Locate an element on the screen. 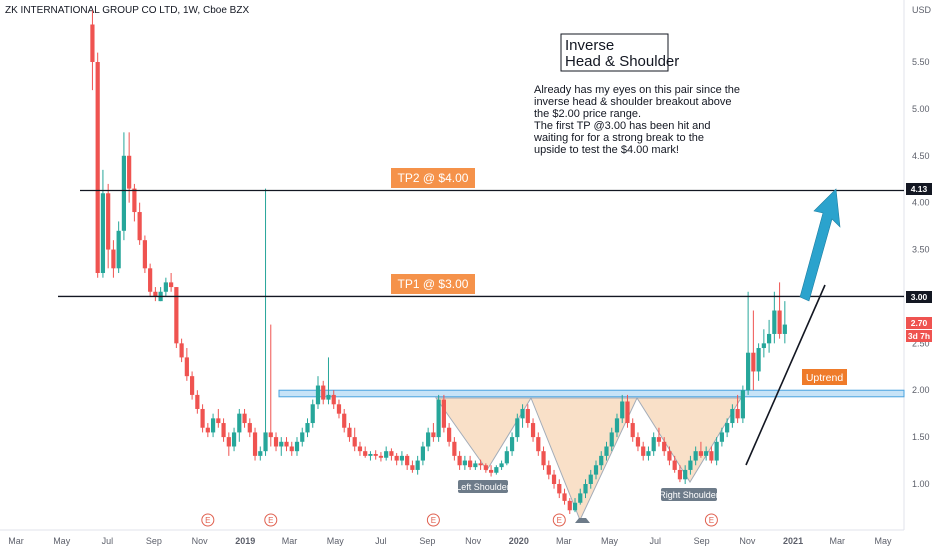 Image resolution: width=932 pixels, height=550 pixels. uptrend-label: Uptrend is located at coordinates (824, 377).